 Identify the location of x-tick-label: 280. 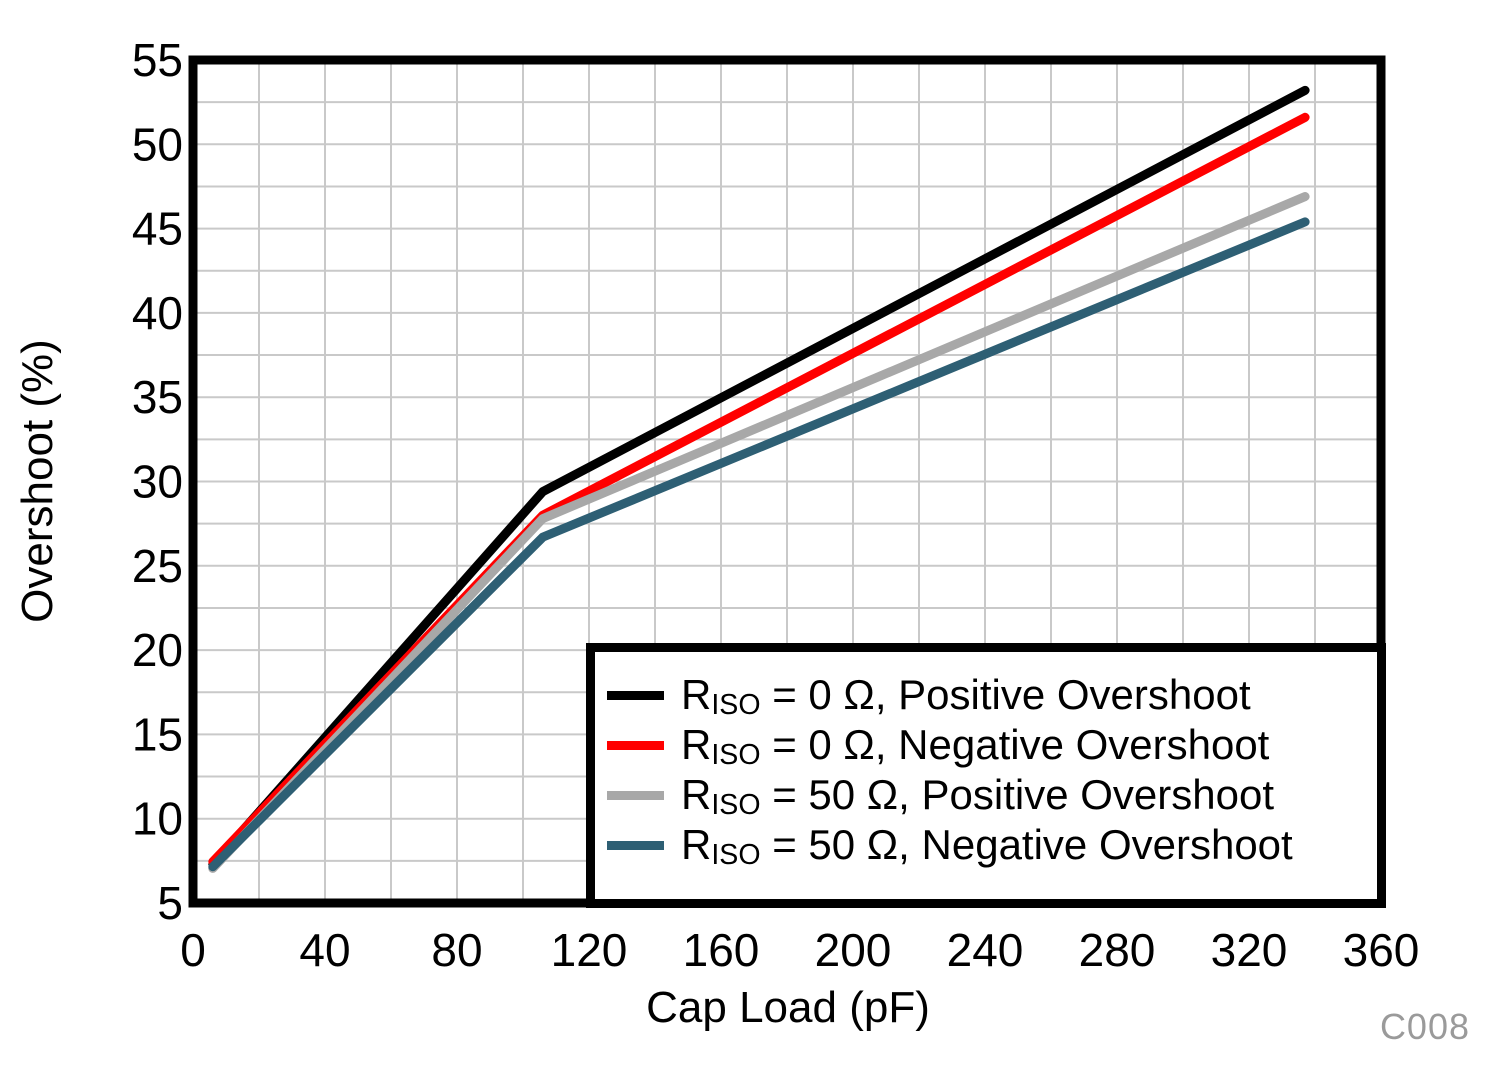
(1117, 950).